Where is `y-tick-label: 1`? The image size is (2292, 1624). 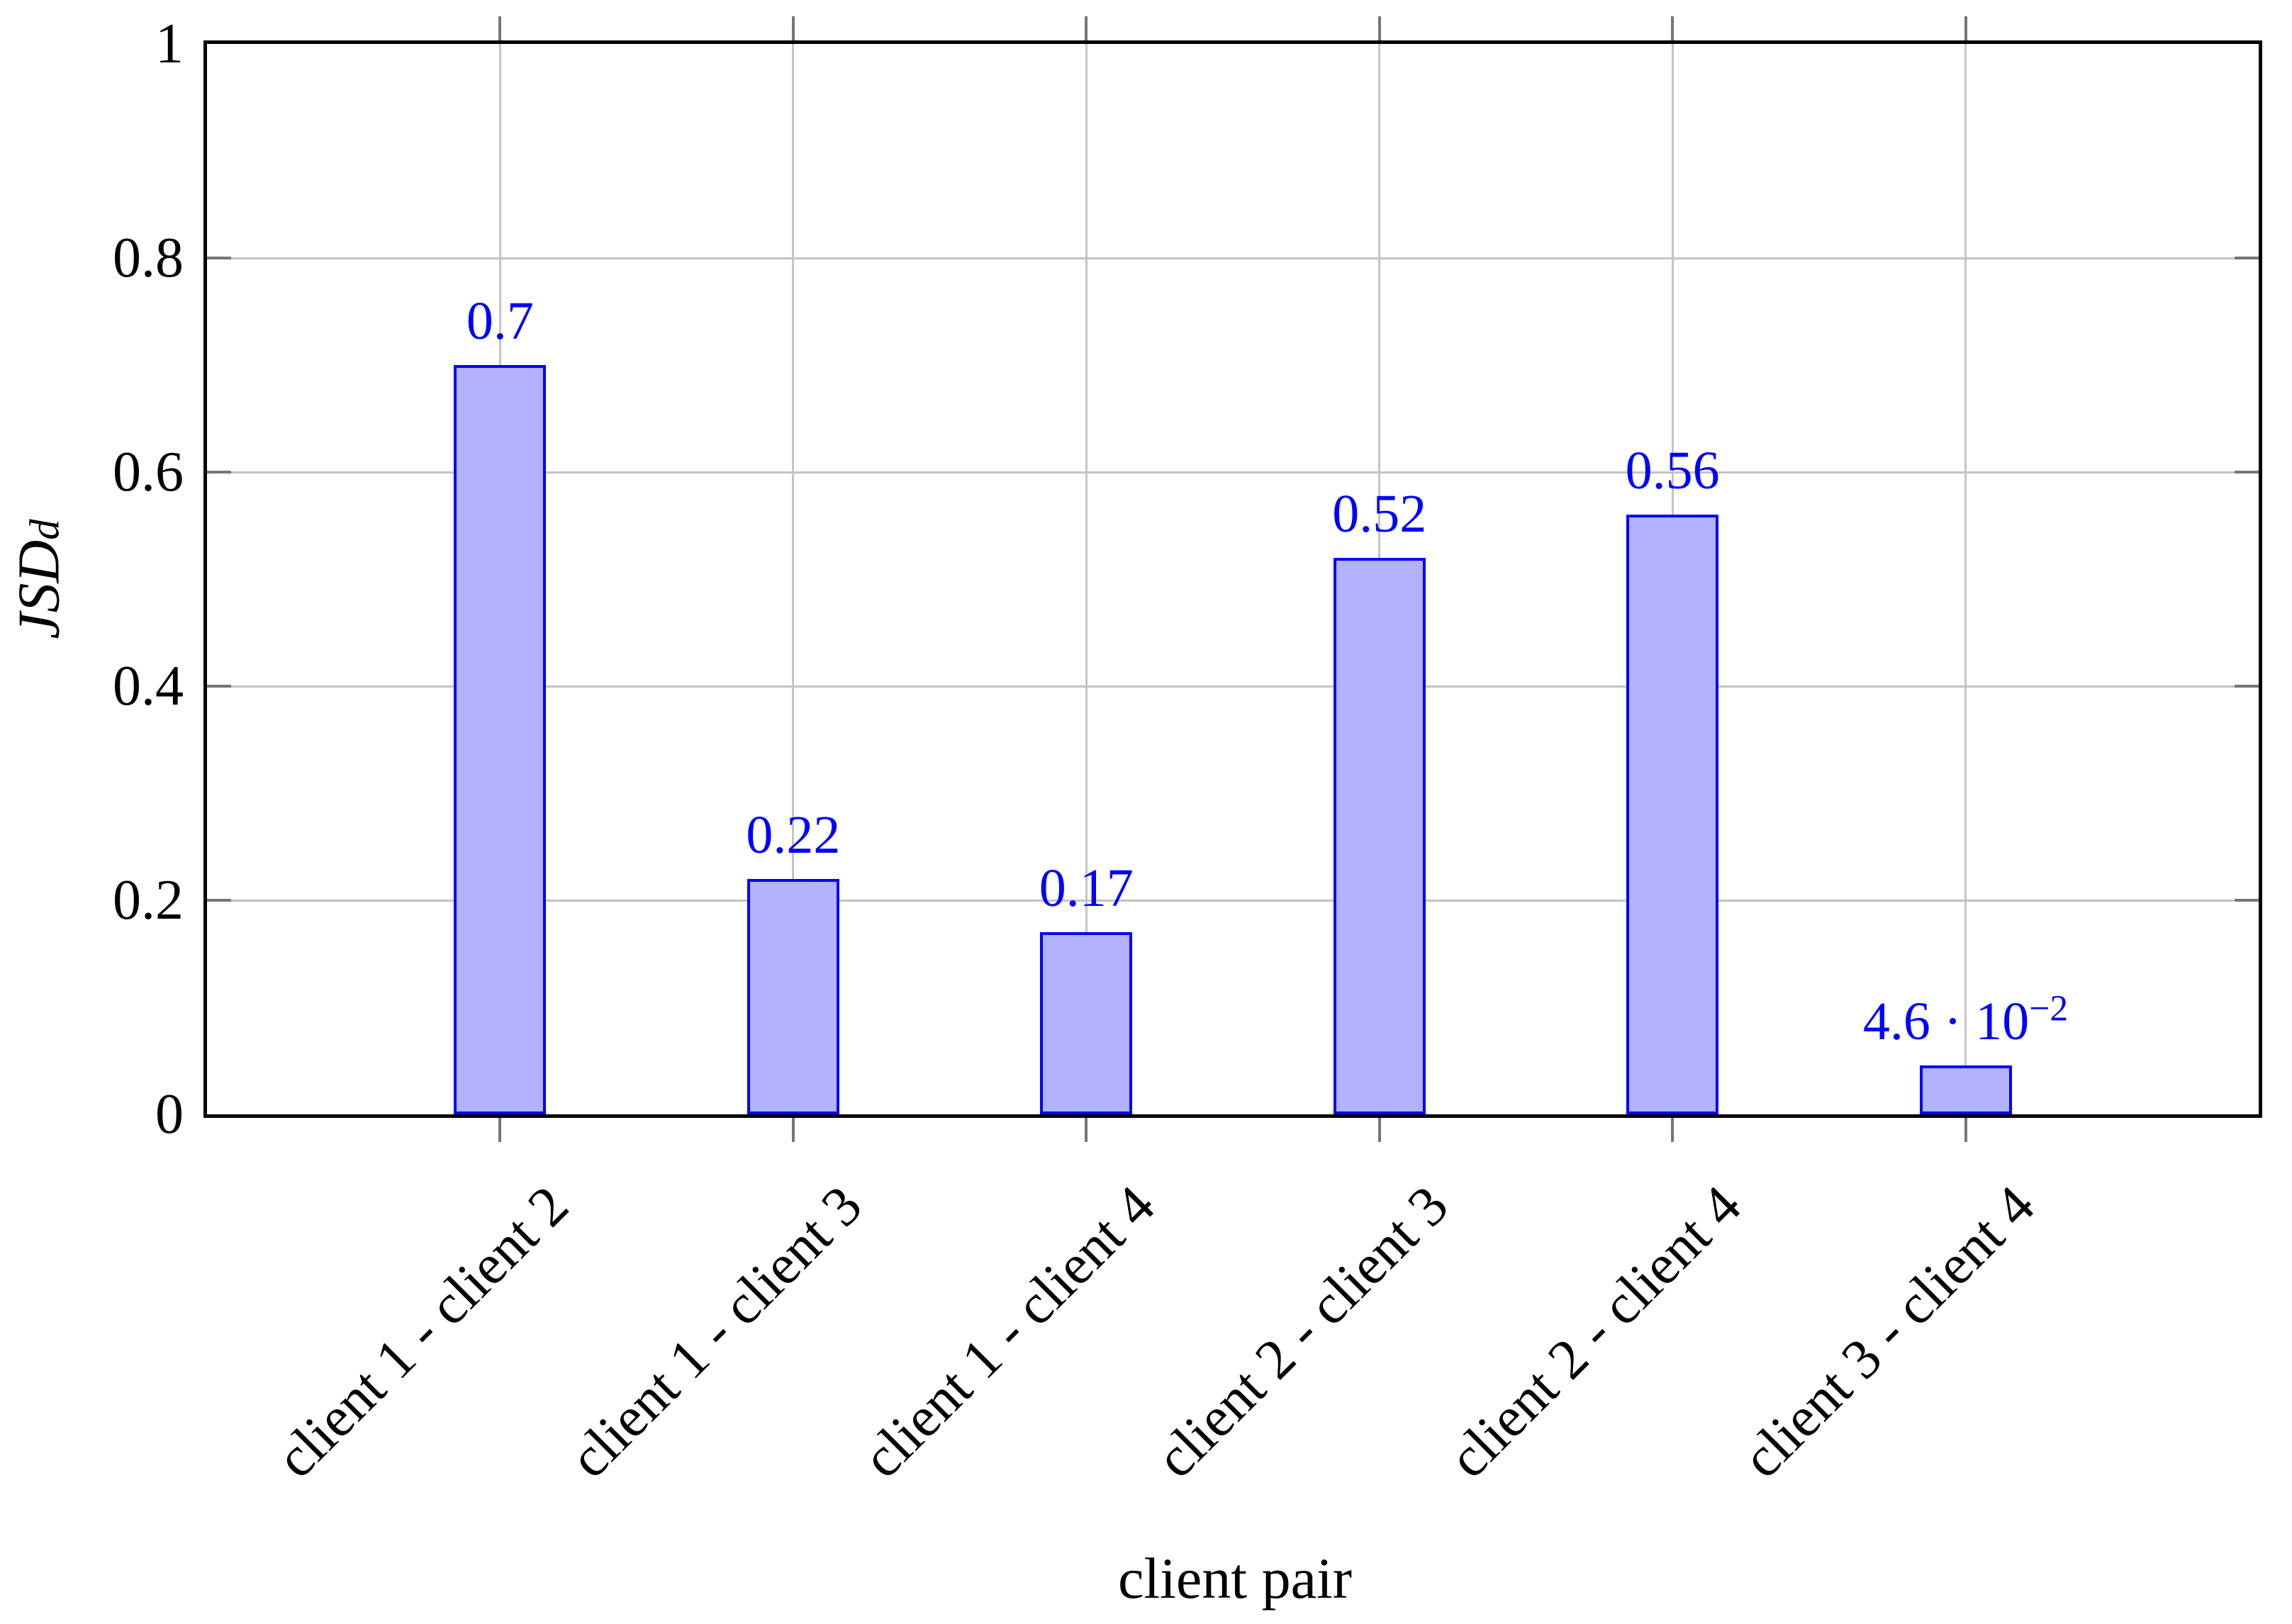 y-tick-label: 1 is located at coordinates (169, 44).